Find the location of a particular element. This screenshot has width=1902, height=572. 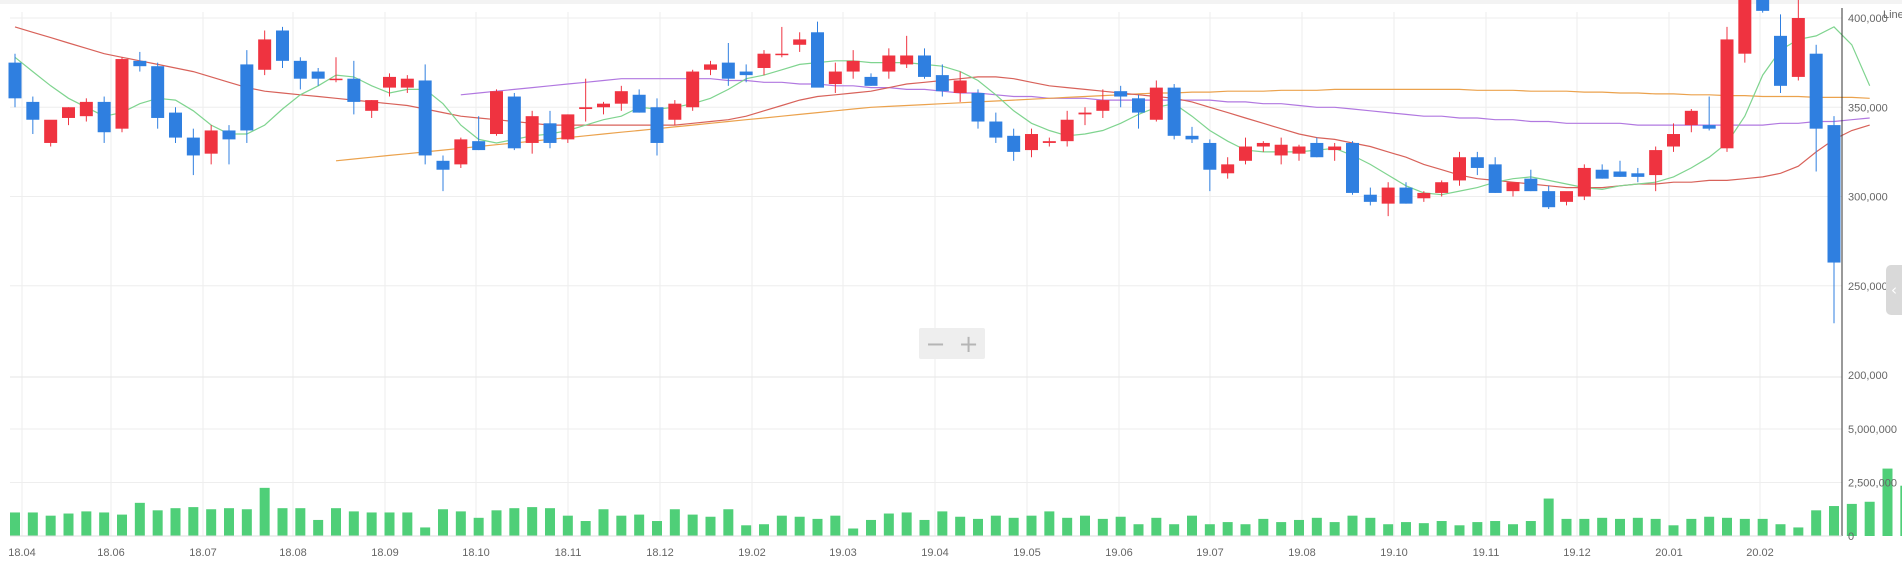

x-tick-label: 18.11 is located at coordinates (568, 553).